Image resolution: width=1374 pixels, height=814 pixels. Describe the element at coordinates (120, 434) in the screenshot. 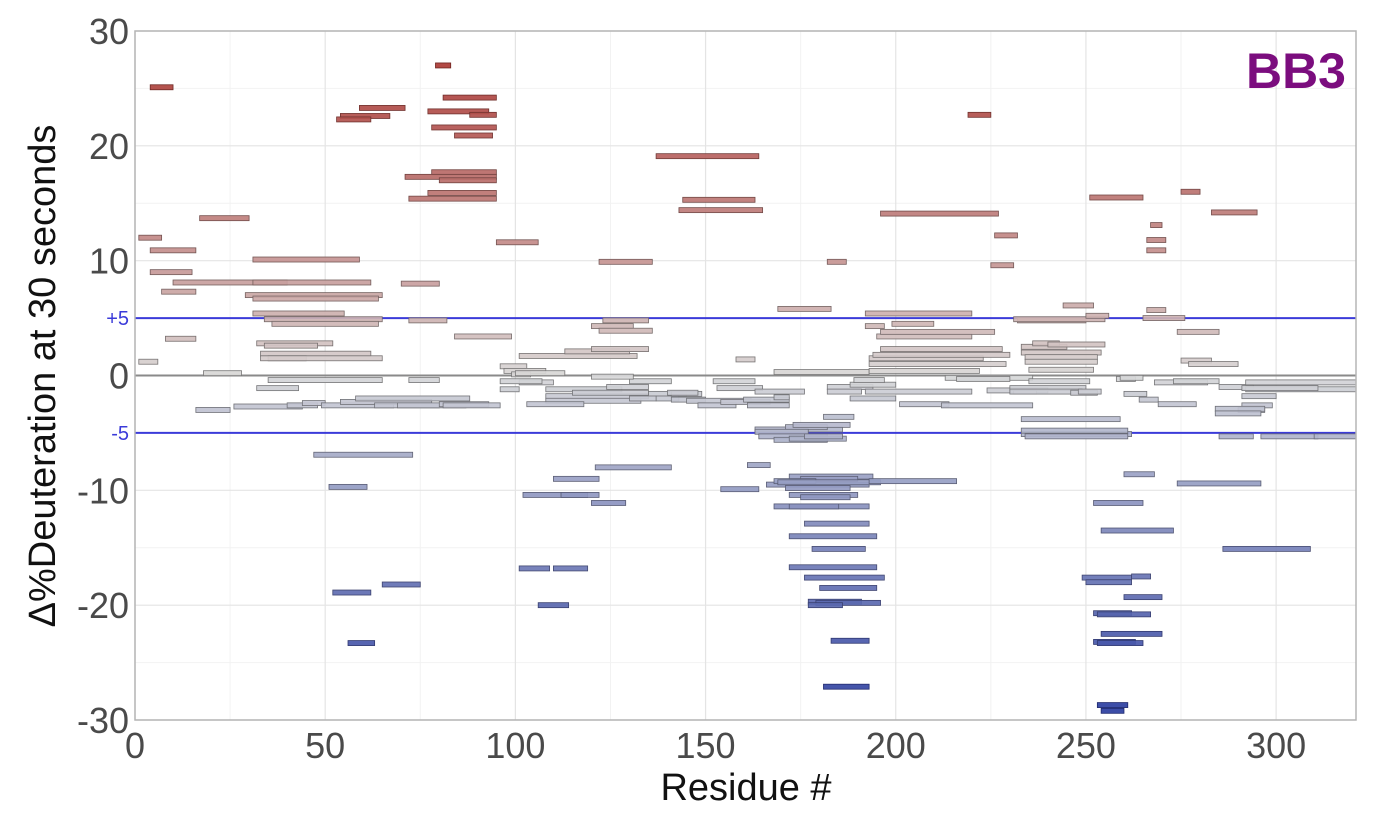

I see `reference-line-label: -5` at that location.